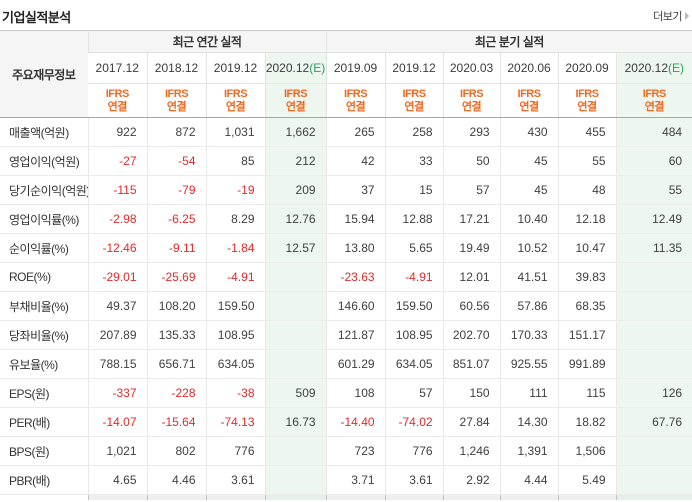  Describe the element at coordinates (587, 422) in the screenshot. I see `value-cell: 18.82` at that location.